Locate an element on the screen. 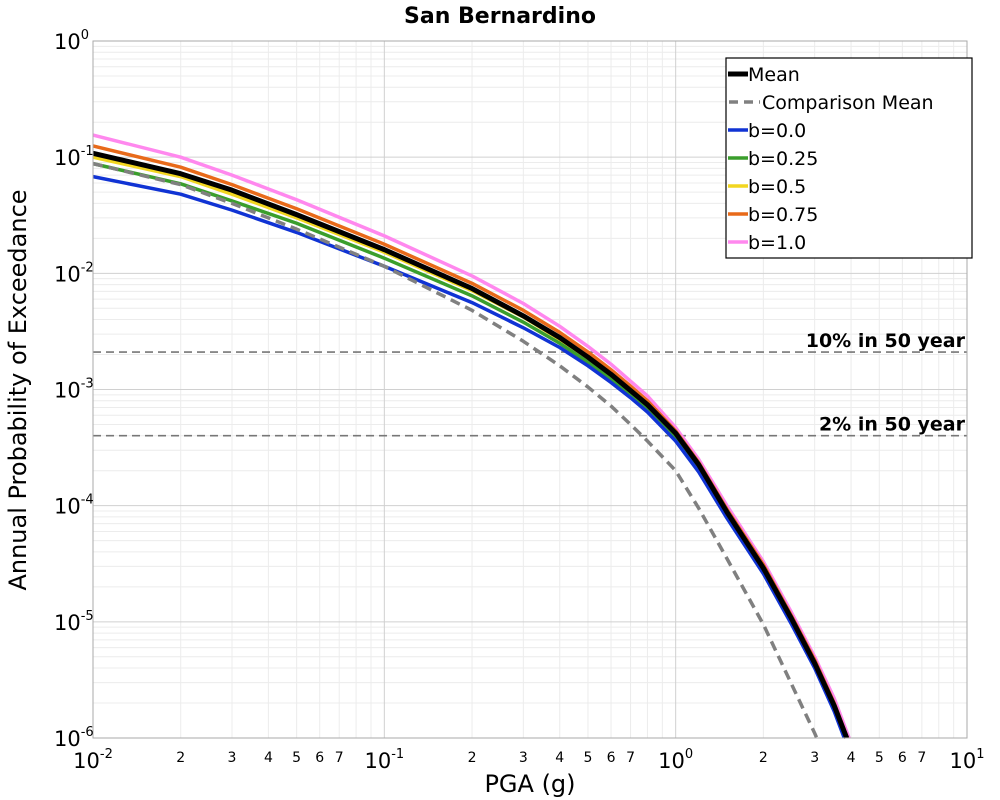 This screenshot has height=800, width=1000. chart-title: San Bernardino is located at coordinates (500, 16).